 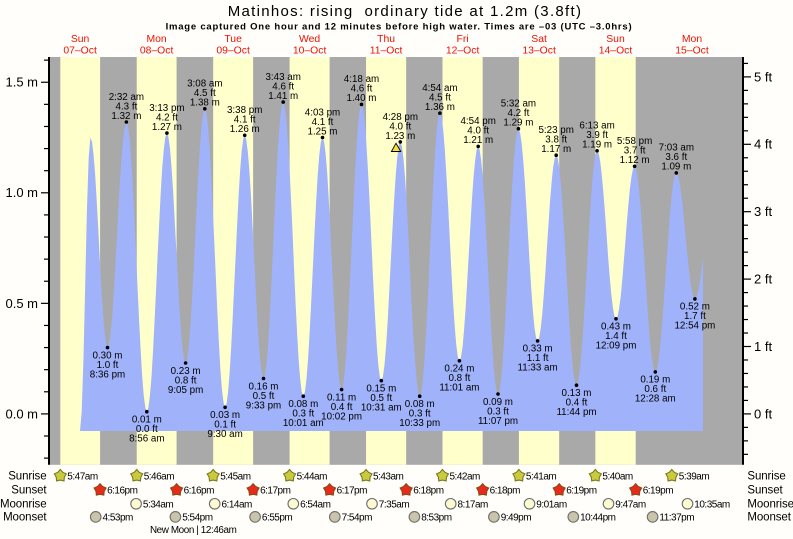 What do you see at coordinates (342, 407) in the screenshot?
I see `svg-text: 0.4 ft` at bounding box center [342, 407].